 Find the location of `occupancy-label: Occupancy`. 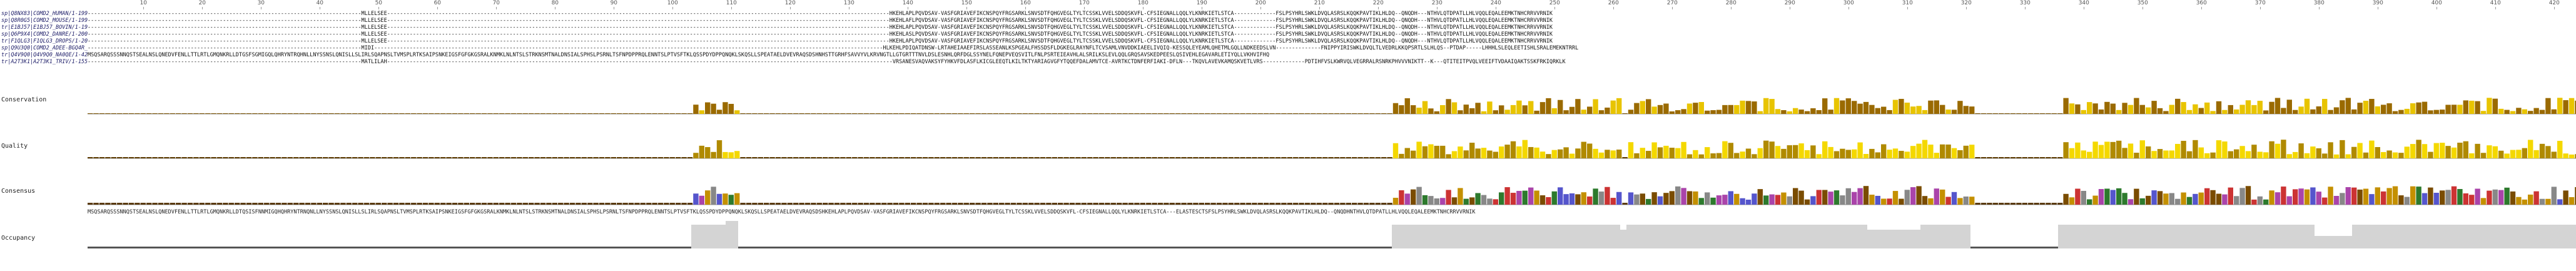

occupancy-label: Occupancy is located at coordinates (18, 238).